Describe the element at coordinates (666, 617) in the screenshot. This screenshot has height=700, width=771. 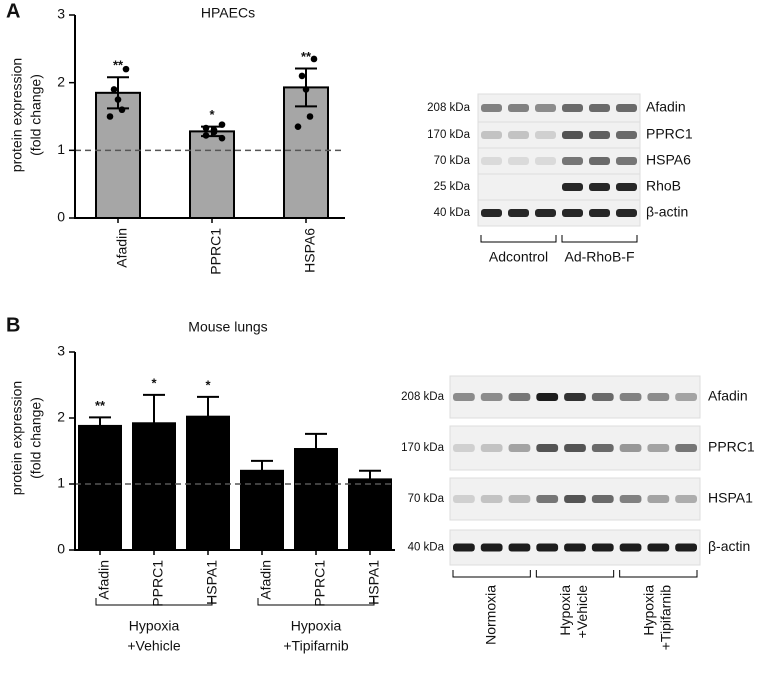
I see `lane-group-label: +Tipifarnib` at that location.